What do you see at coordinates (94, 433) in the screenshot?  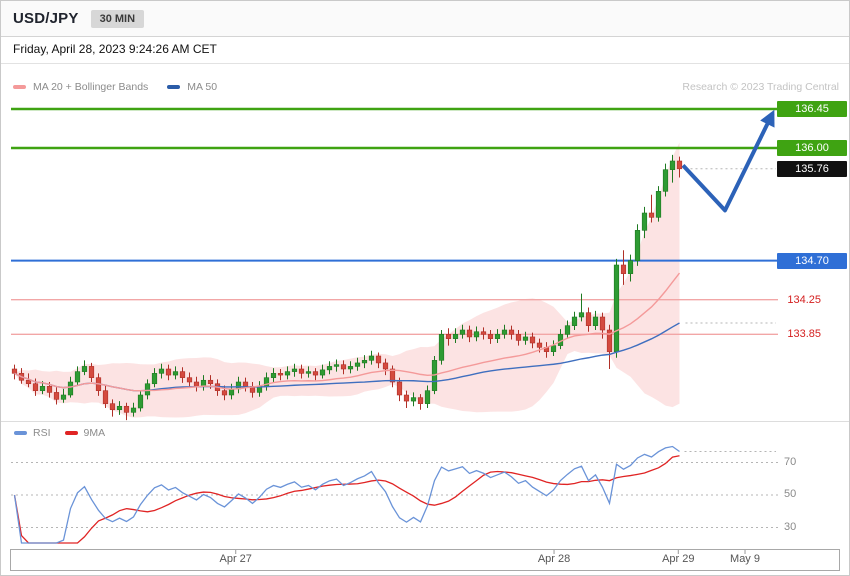 I see `ma9-label: 9MA` at bounding box center [94, 433].